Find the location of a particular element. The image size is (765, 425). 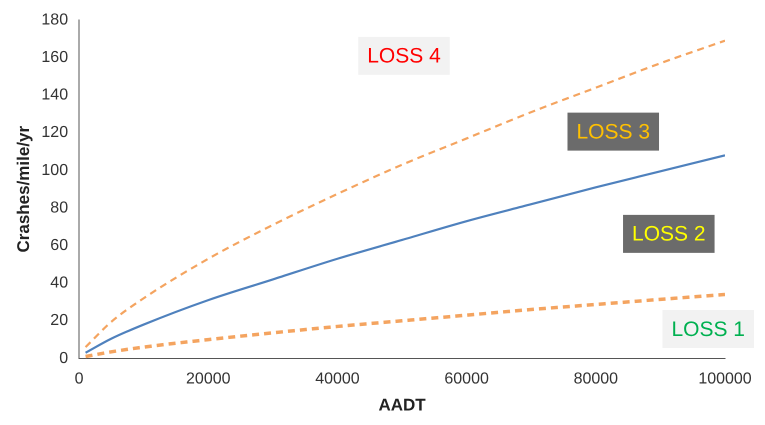

x-tick-label: 80000 is located at coordinates (596, 379).